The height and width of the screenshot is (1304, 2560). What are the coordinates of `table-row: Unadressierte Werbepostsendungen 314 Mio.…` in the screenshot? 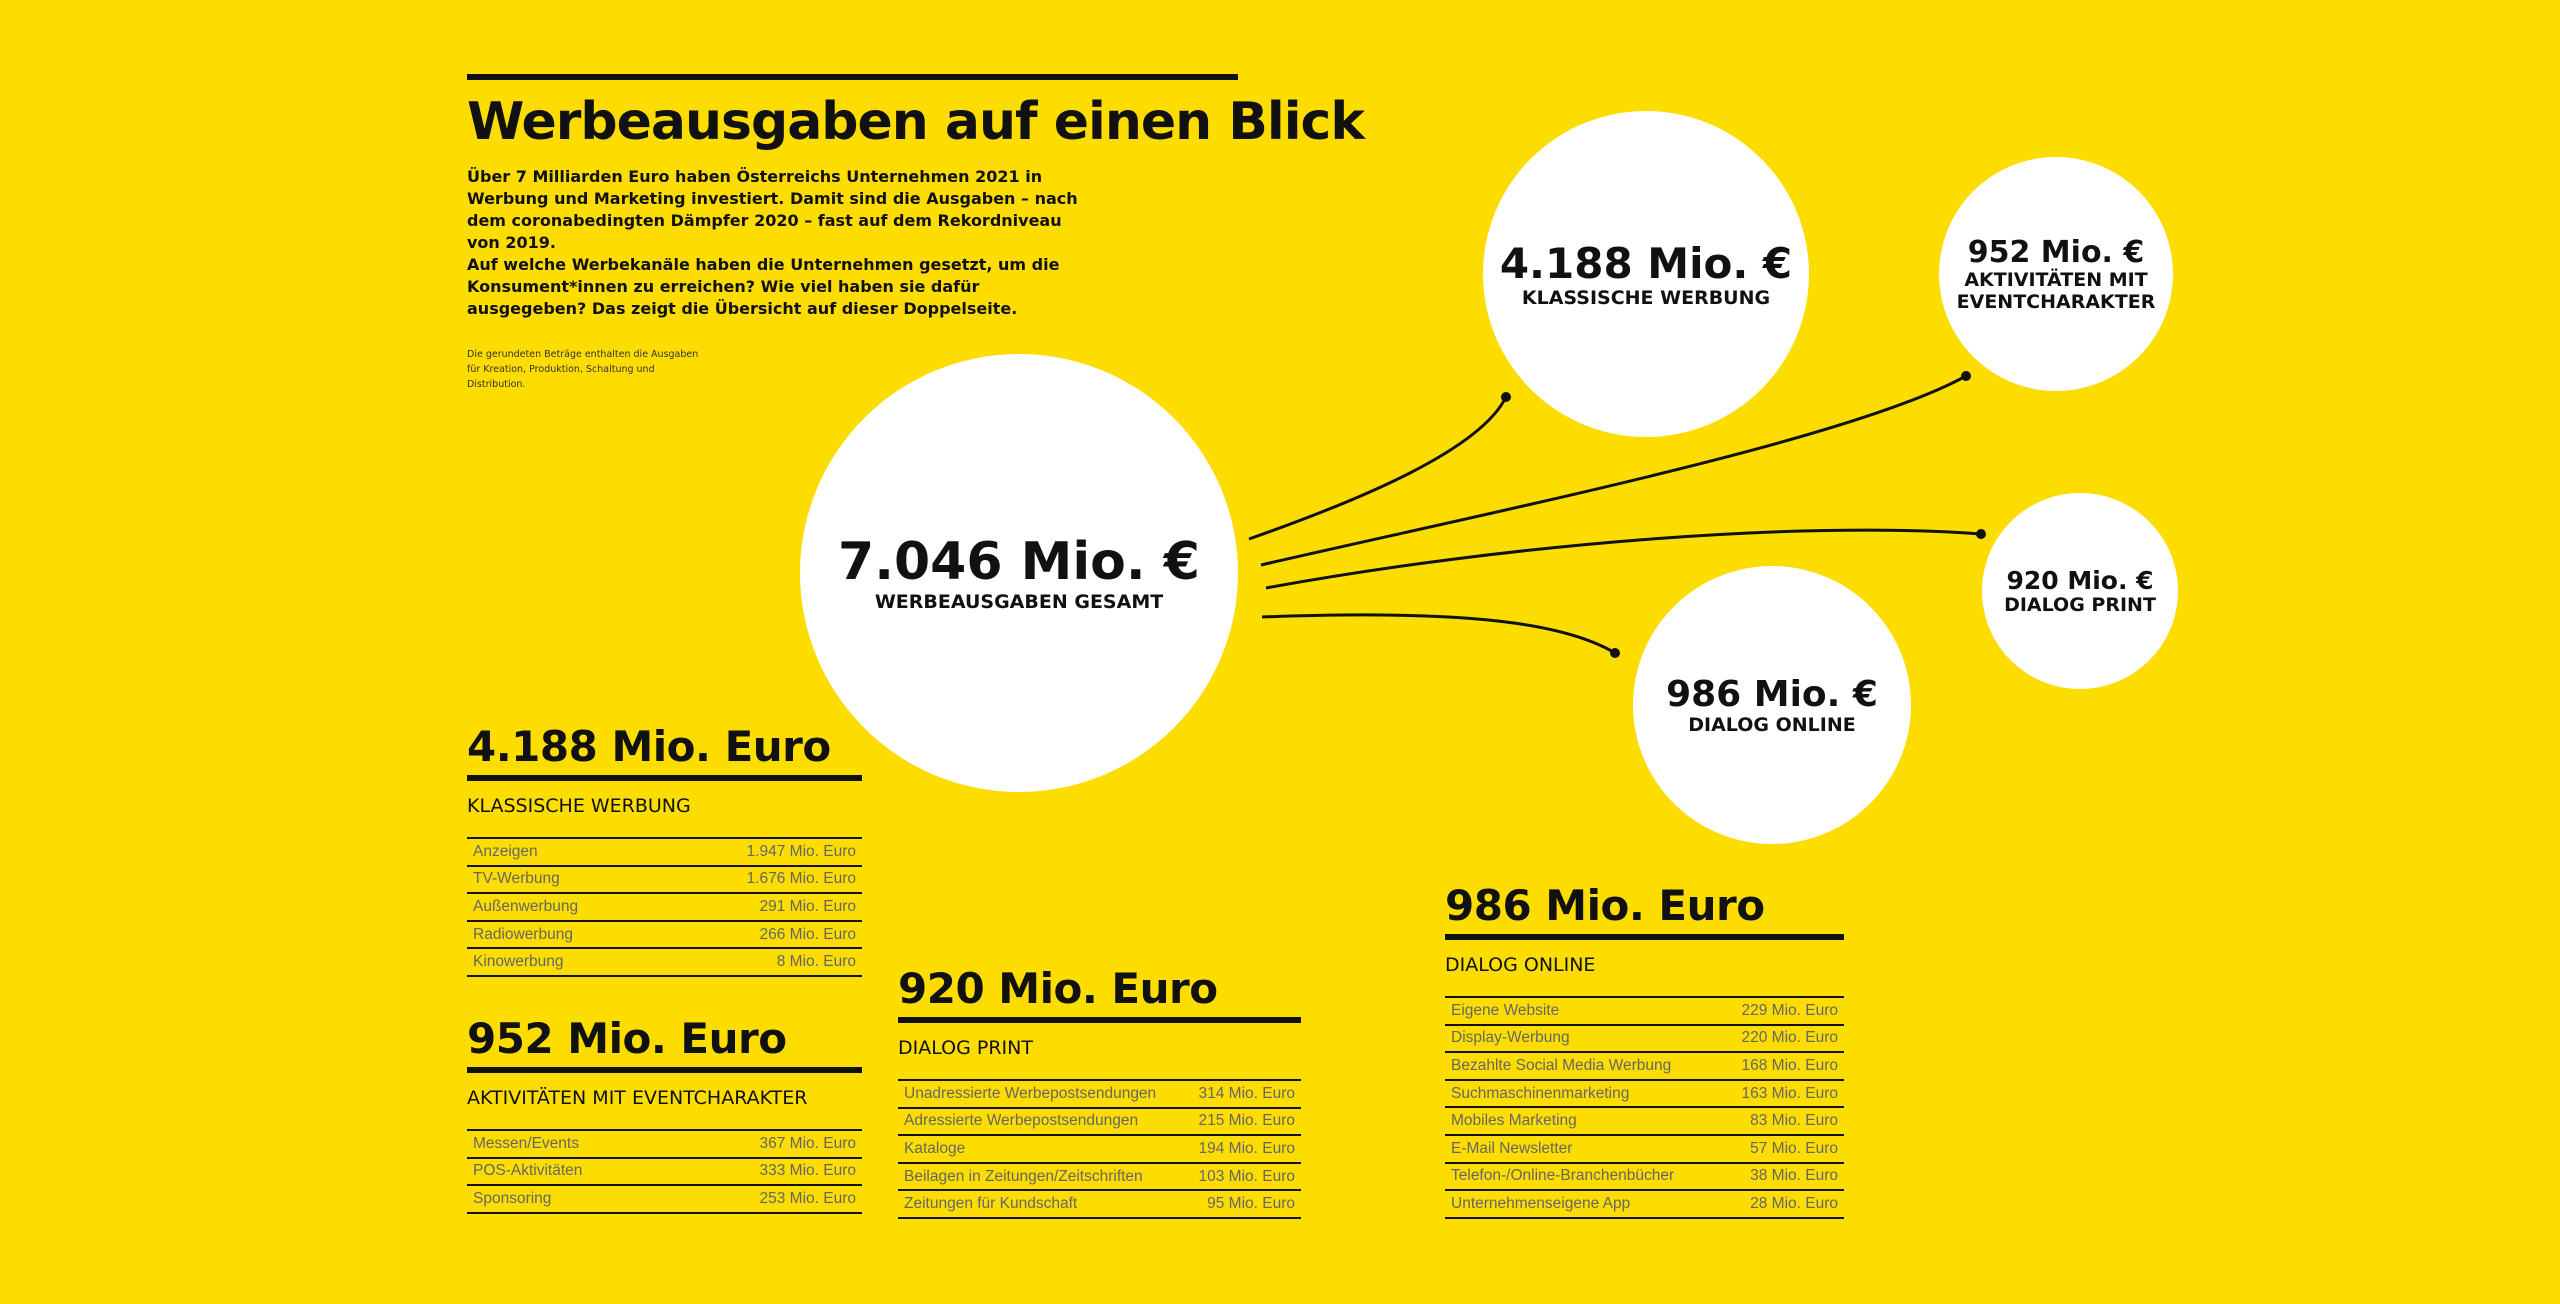 It's located at (1099, 1095).